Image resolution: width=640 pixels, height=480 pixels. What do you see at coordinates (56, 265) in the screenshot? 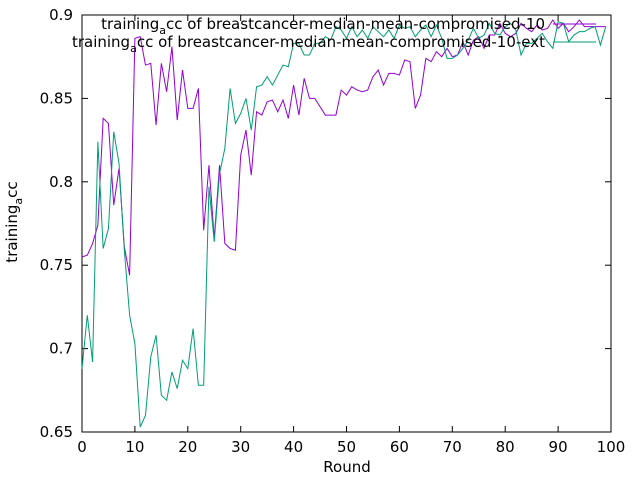
I see `y-tick-label: 0.75` at bounding box center [56, 265].